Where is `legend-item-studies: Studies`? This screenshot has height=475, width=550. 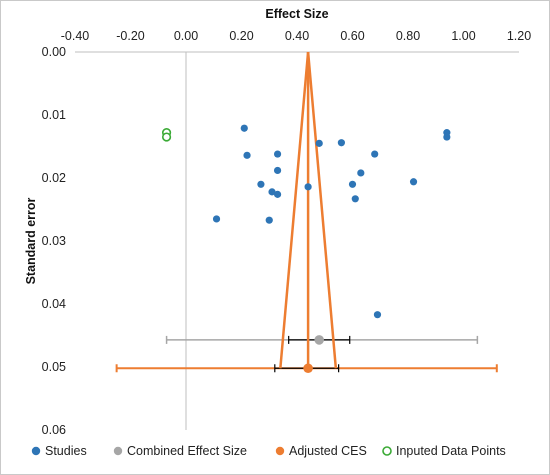 legend-item-studies: Studies is located at coordinates (59, 451).